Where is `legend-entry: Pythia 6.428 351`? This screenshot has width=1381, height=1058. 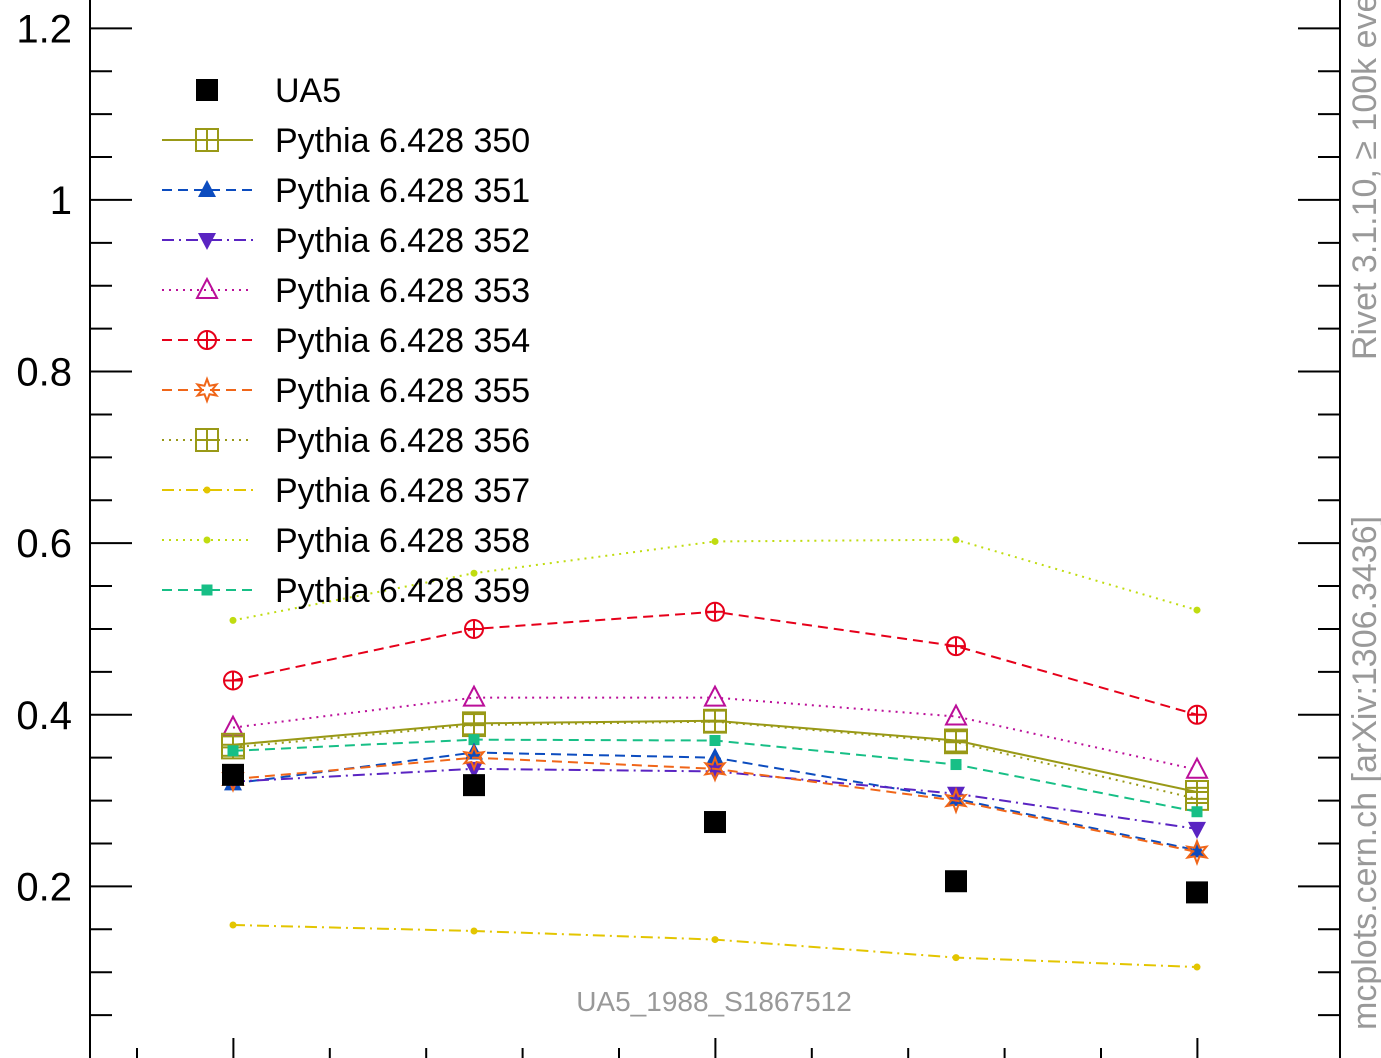 legend-entry: Pythia 6.428 351 is located at coordinates (346, 191).